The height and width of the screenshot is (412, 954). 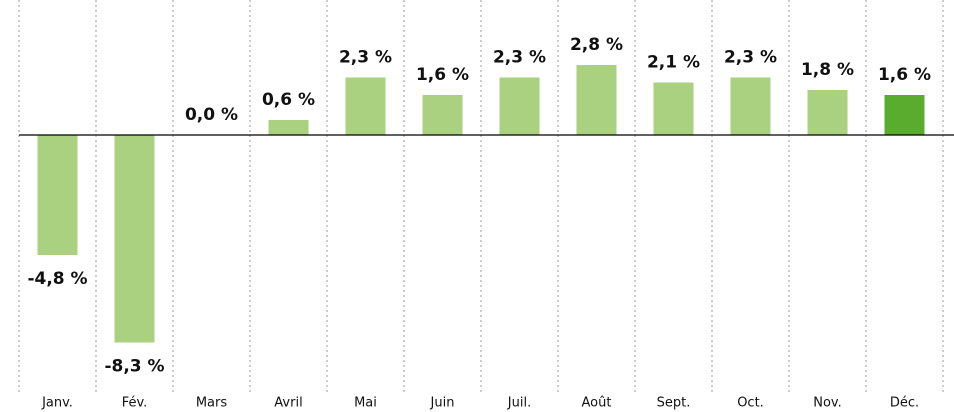 I want to click on x-tick-label: Fév., so click(x=135, y=403).